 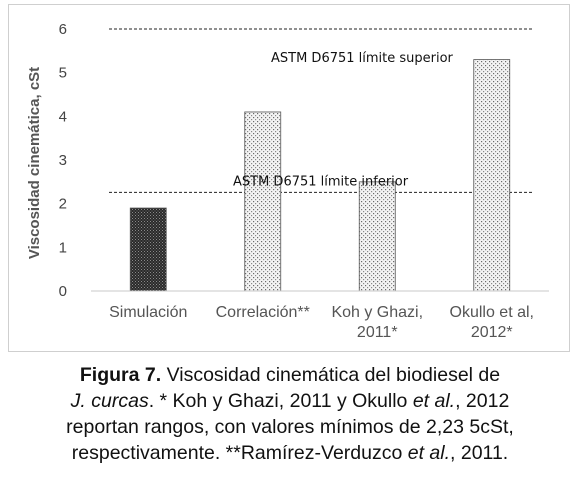 I want to click on category-label-line: Correlación**, so click(x=263, y=312).